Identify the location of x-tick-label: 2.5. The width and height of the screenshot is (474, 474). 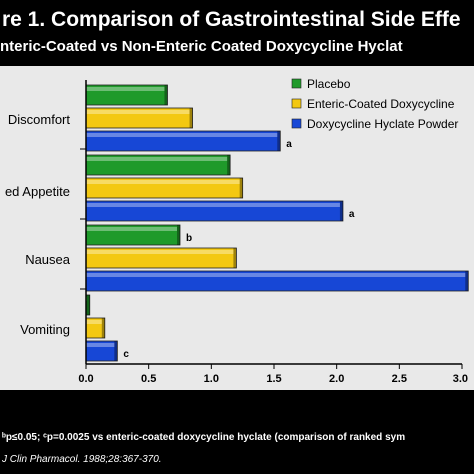
(399, 379).